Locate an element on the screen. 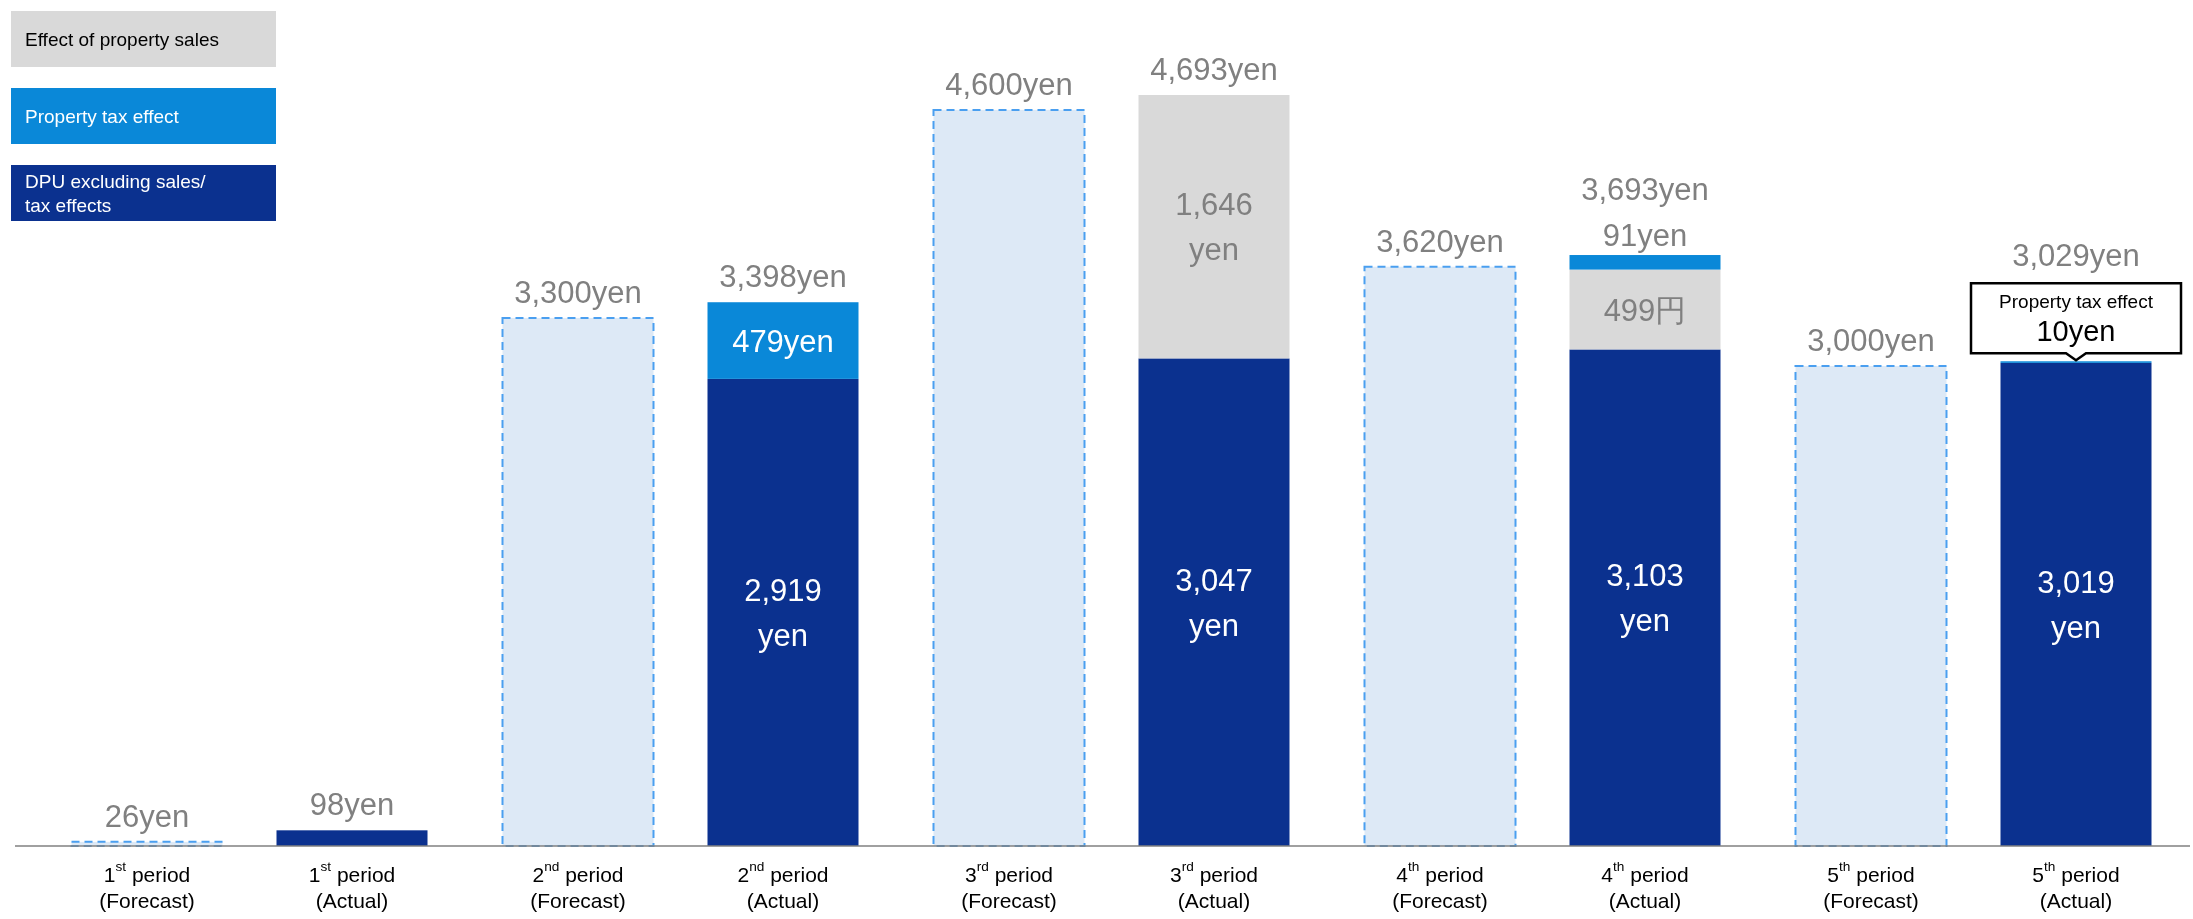 This screenshot has height=919, width=2193. data-label: 26yen is located at coordinates (147, 816).